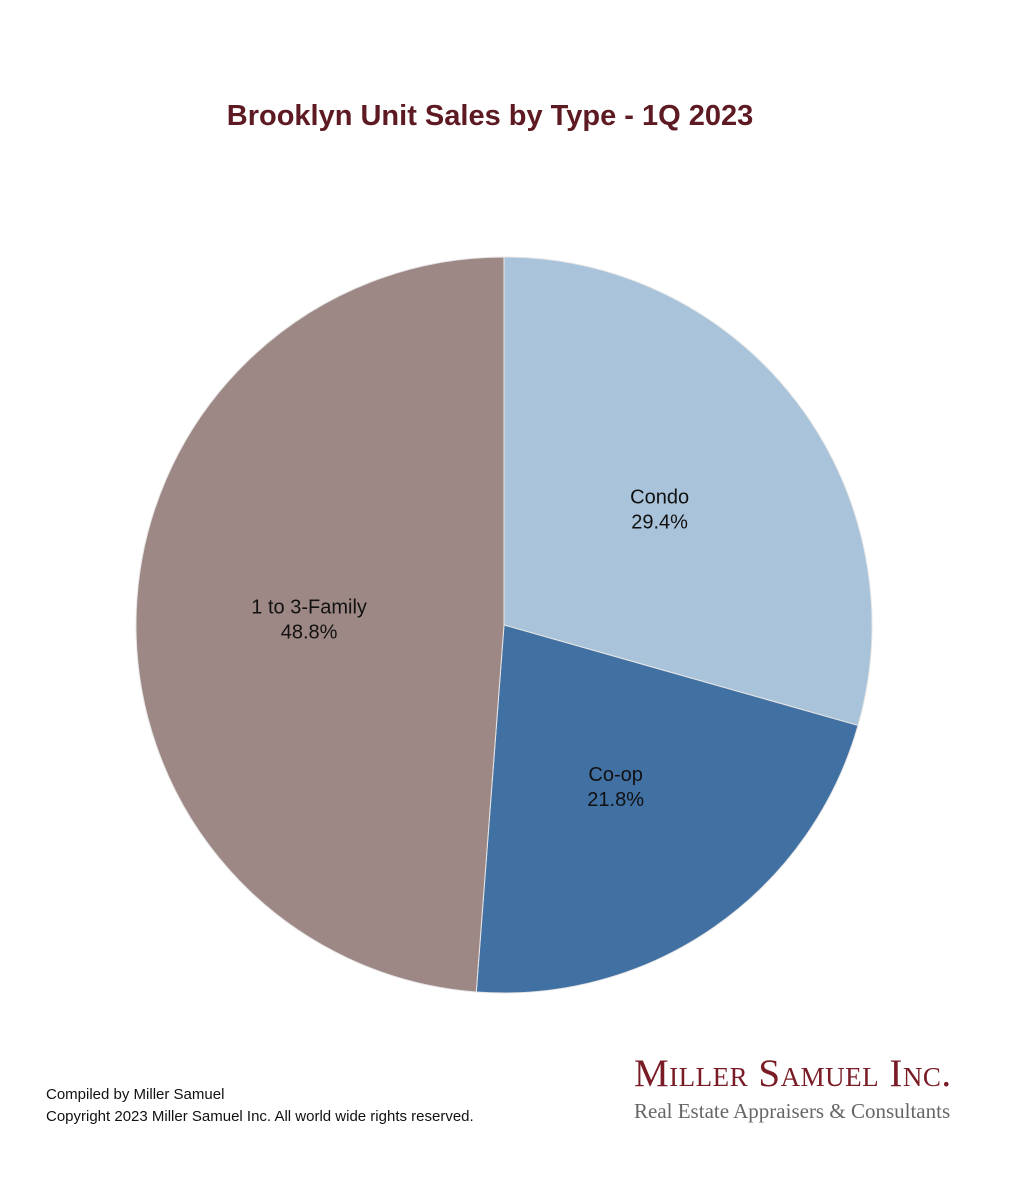  What do you see at coordinates (793, 1073) in the screenshot?
I see `logo-company-name: Miller Samuel Inc.` at bounding box center [793, 1073].